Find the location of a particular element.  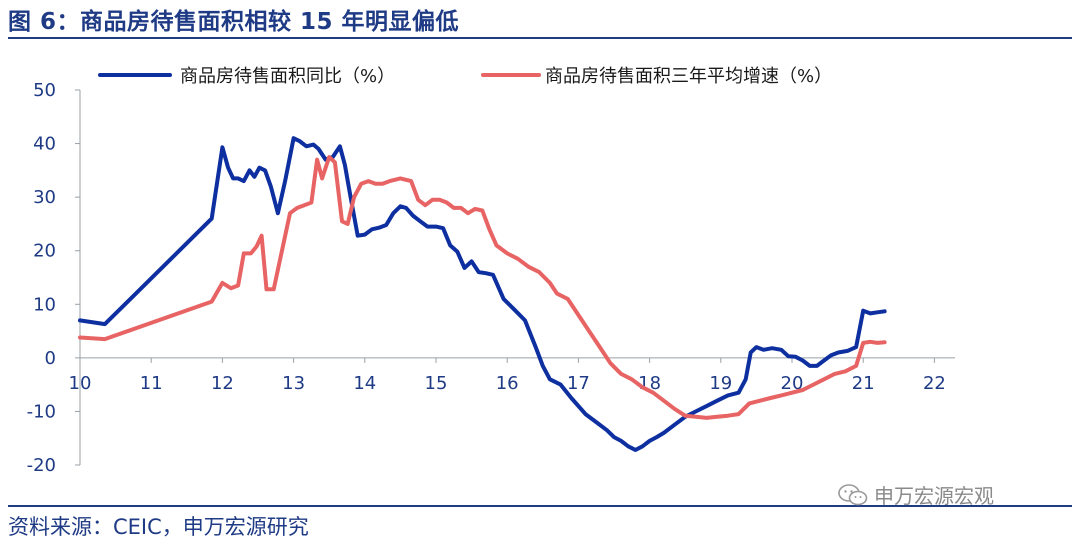

x-tick-label: 15 is located at coordinates (436, 383).